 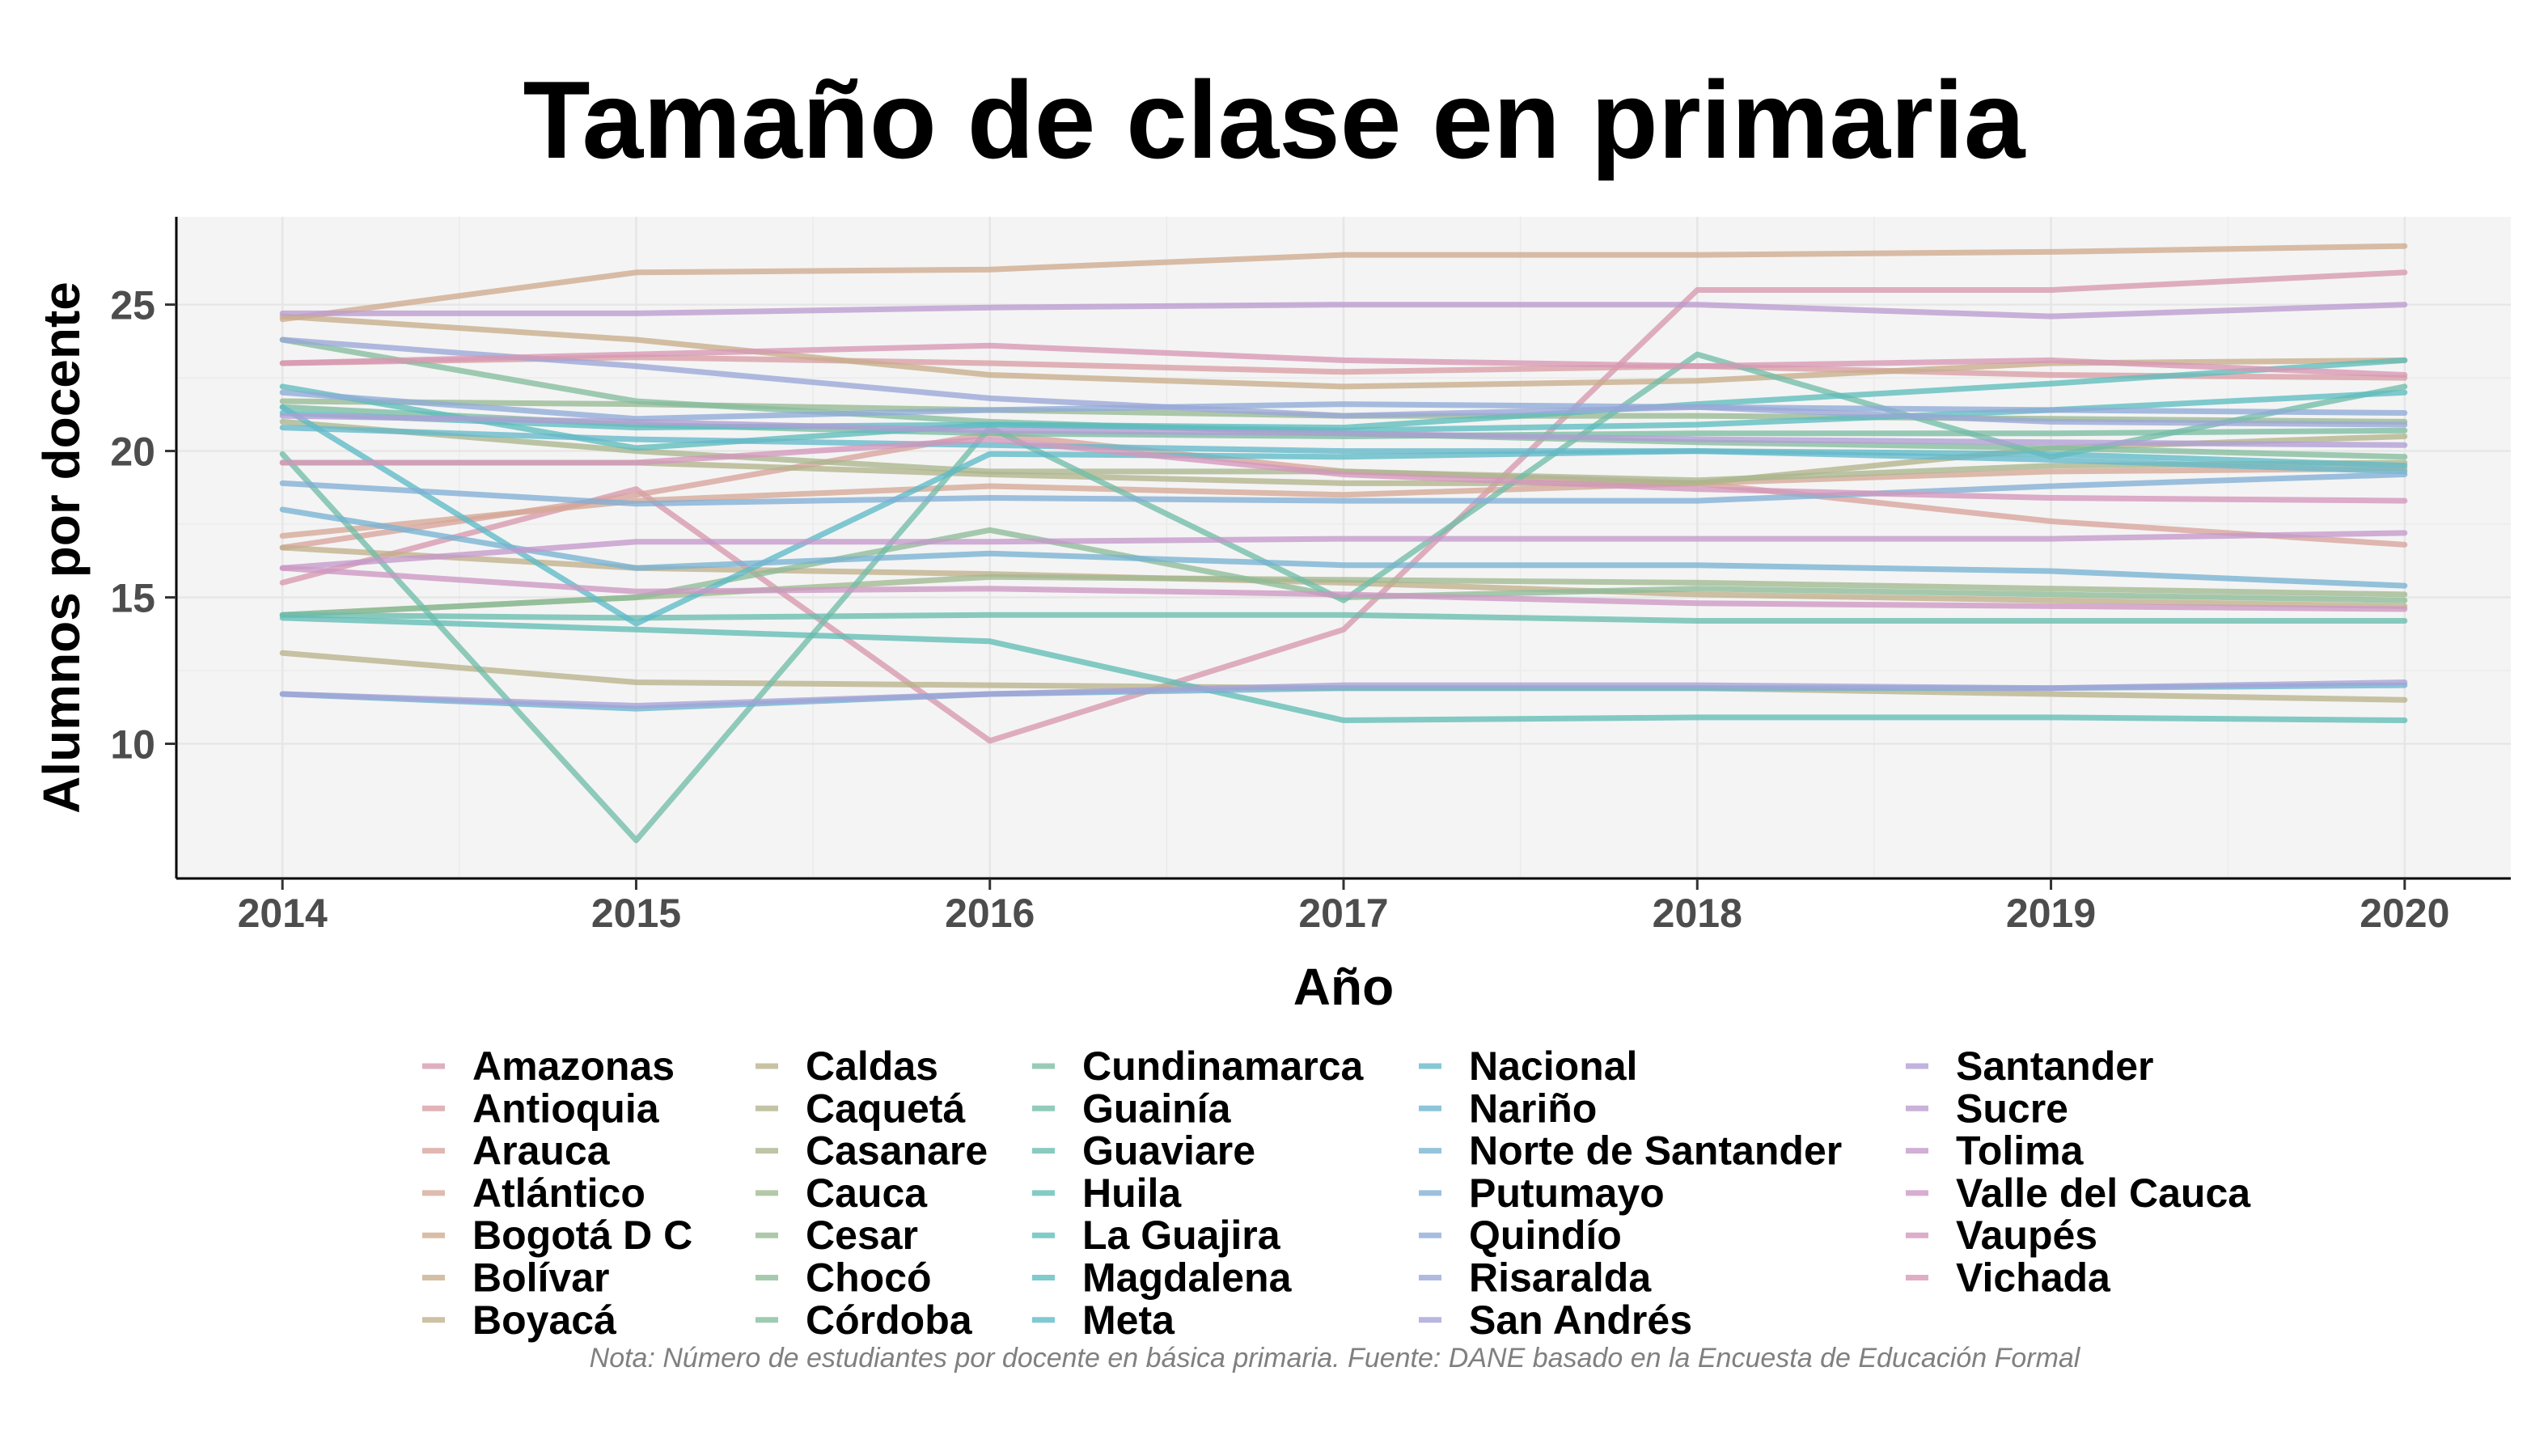 What do you see at coordinates (283, 913) in the screenshot?
I see `x-tick-label: 2014` at bounding box center [283, 913].